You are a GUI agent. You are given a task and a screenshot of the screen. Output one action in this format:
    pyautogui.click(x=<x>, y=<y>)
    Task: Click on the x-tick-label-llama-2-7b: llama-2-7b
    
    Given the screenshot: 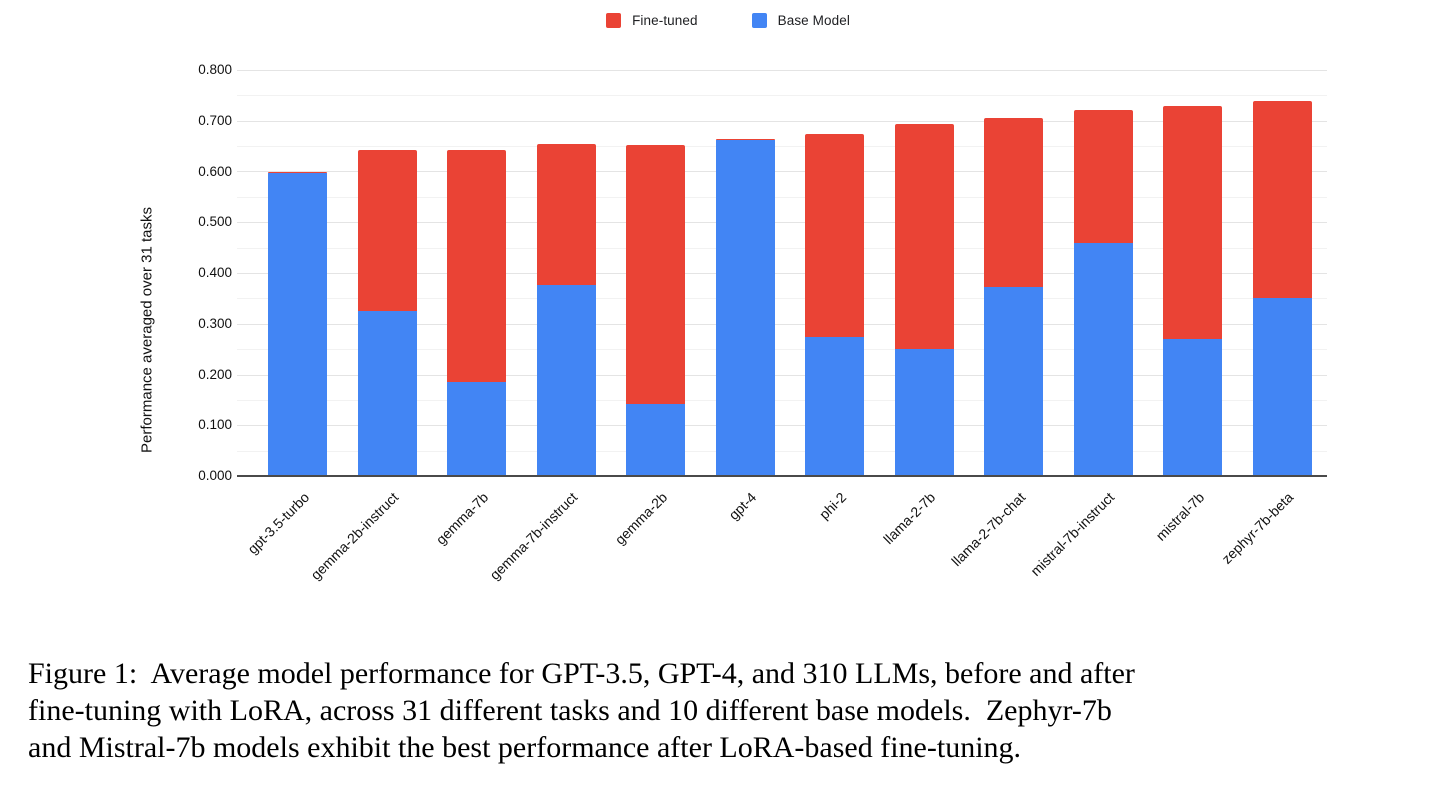 What is the action you would take?
    pyautogui.click(x=909, y=518)
    